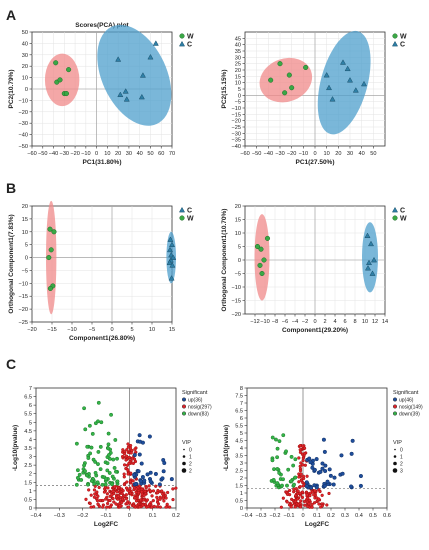 The width and height of the screenshot is (429, 550). I want to click on y-tick-label: 0, so click(239, 261).